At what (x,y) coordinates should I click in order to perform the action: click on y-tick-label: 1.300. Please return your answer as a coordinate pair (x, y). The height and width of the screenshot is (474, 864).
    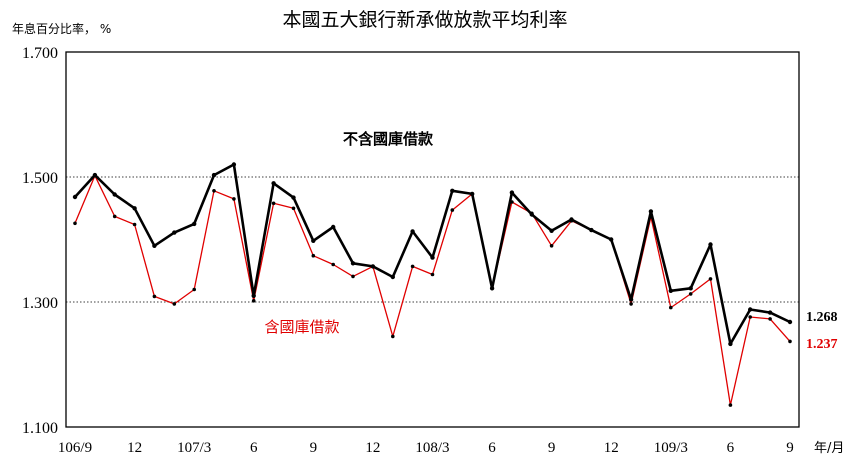
    Looking at the image, I should click on (40, 303).